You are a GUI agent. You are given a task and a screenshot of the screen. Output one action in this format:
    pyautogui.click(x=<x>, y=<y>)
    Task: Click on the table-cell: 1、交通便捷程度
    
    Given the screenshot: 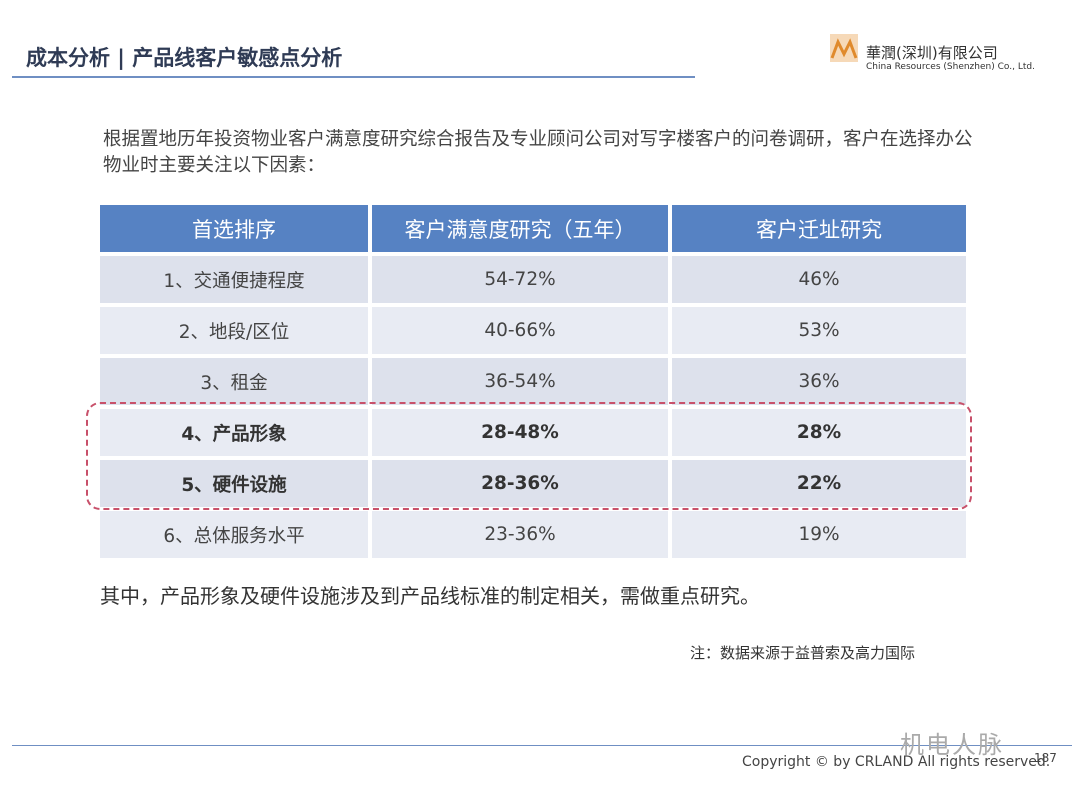 What is the action you would take?
    pyautogui.click(x=234, y=279)
    